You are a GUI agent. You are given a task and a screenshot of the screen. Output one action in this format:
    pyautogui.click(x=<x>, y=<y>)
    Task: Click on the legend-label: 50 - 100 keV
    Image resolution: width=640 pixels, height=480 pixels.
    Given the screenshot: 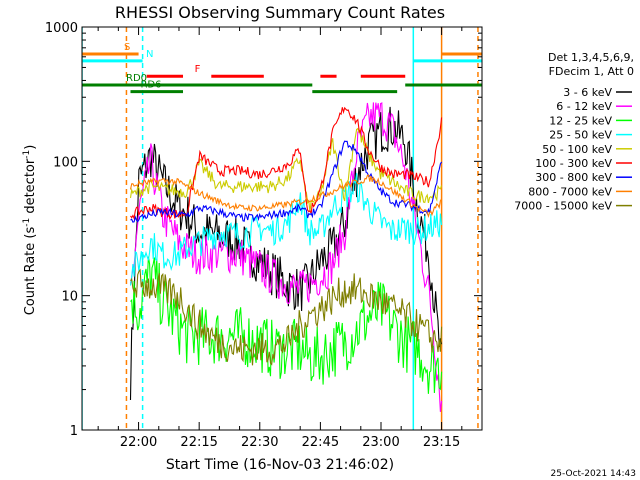 What is the action you would take?
    pyautogui.click(x=577, y=149)
    